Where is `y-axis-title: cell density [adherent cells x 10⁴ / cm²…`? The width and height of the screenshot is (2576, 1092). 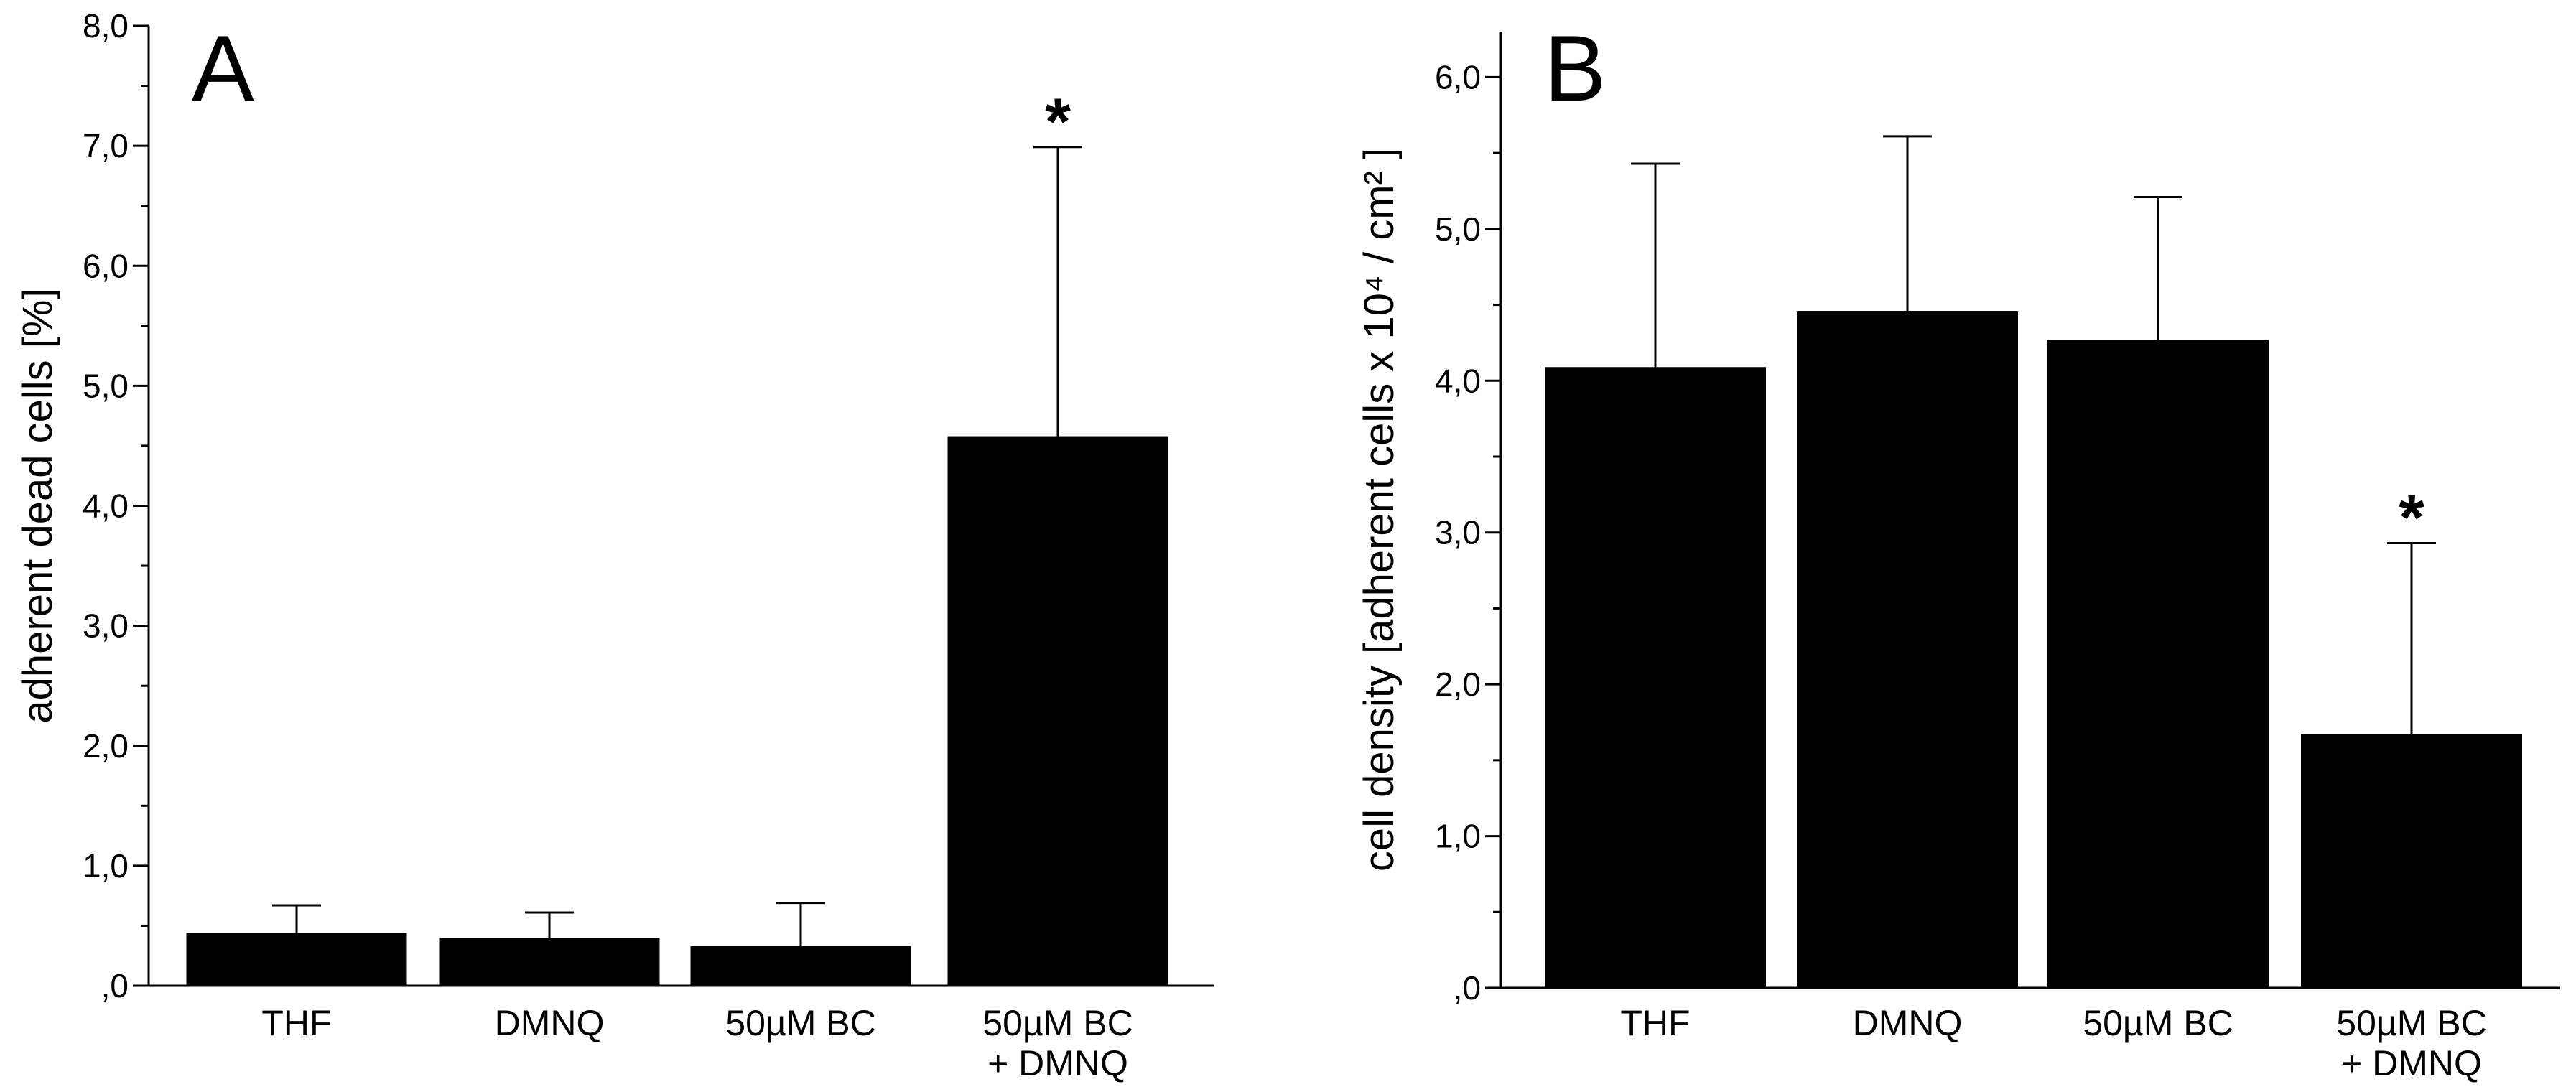
y-axis-title: cell density [adherent cells x 10⁴ / cm²… is located at coordinates (1379, 510).